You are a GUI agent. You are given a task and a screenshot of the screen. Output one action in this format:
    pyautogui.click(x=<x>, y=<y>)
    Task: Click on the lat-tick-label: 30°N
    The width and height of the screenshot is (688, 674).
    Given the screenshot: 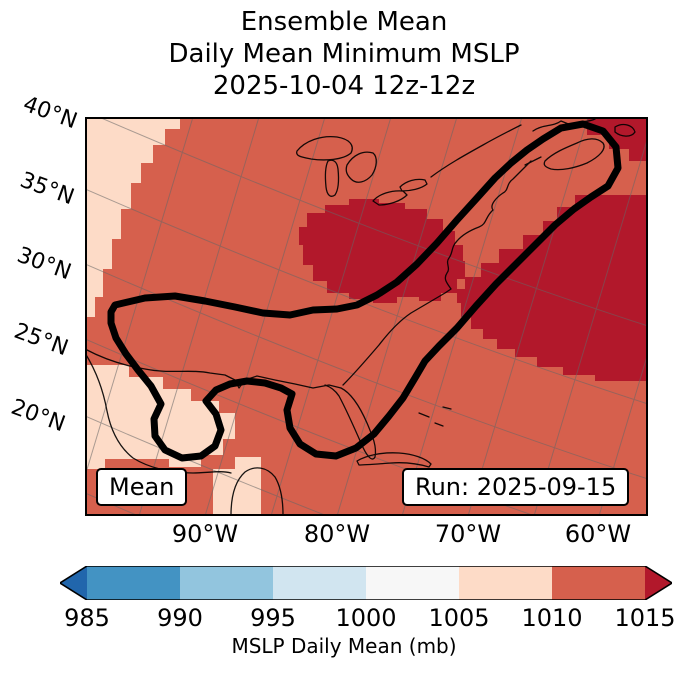 What is the action you would take?
    pyautogui.click(x=44, y=264)
    